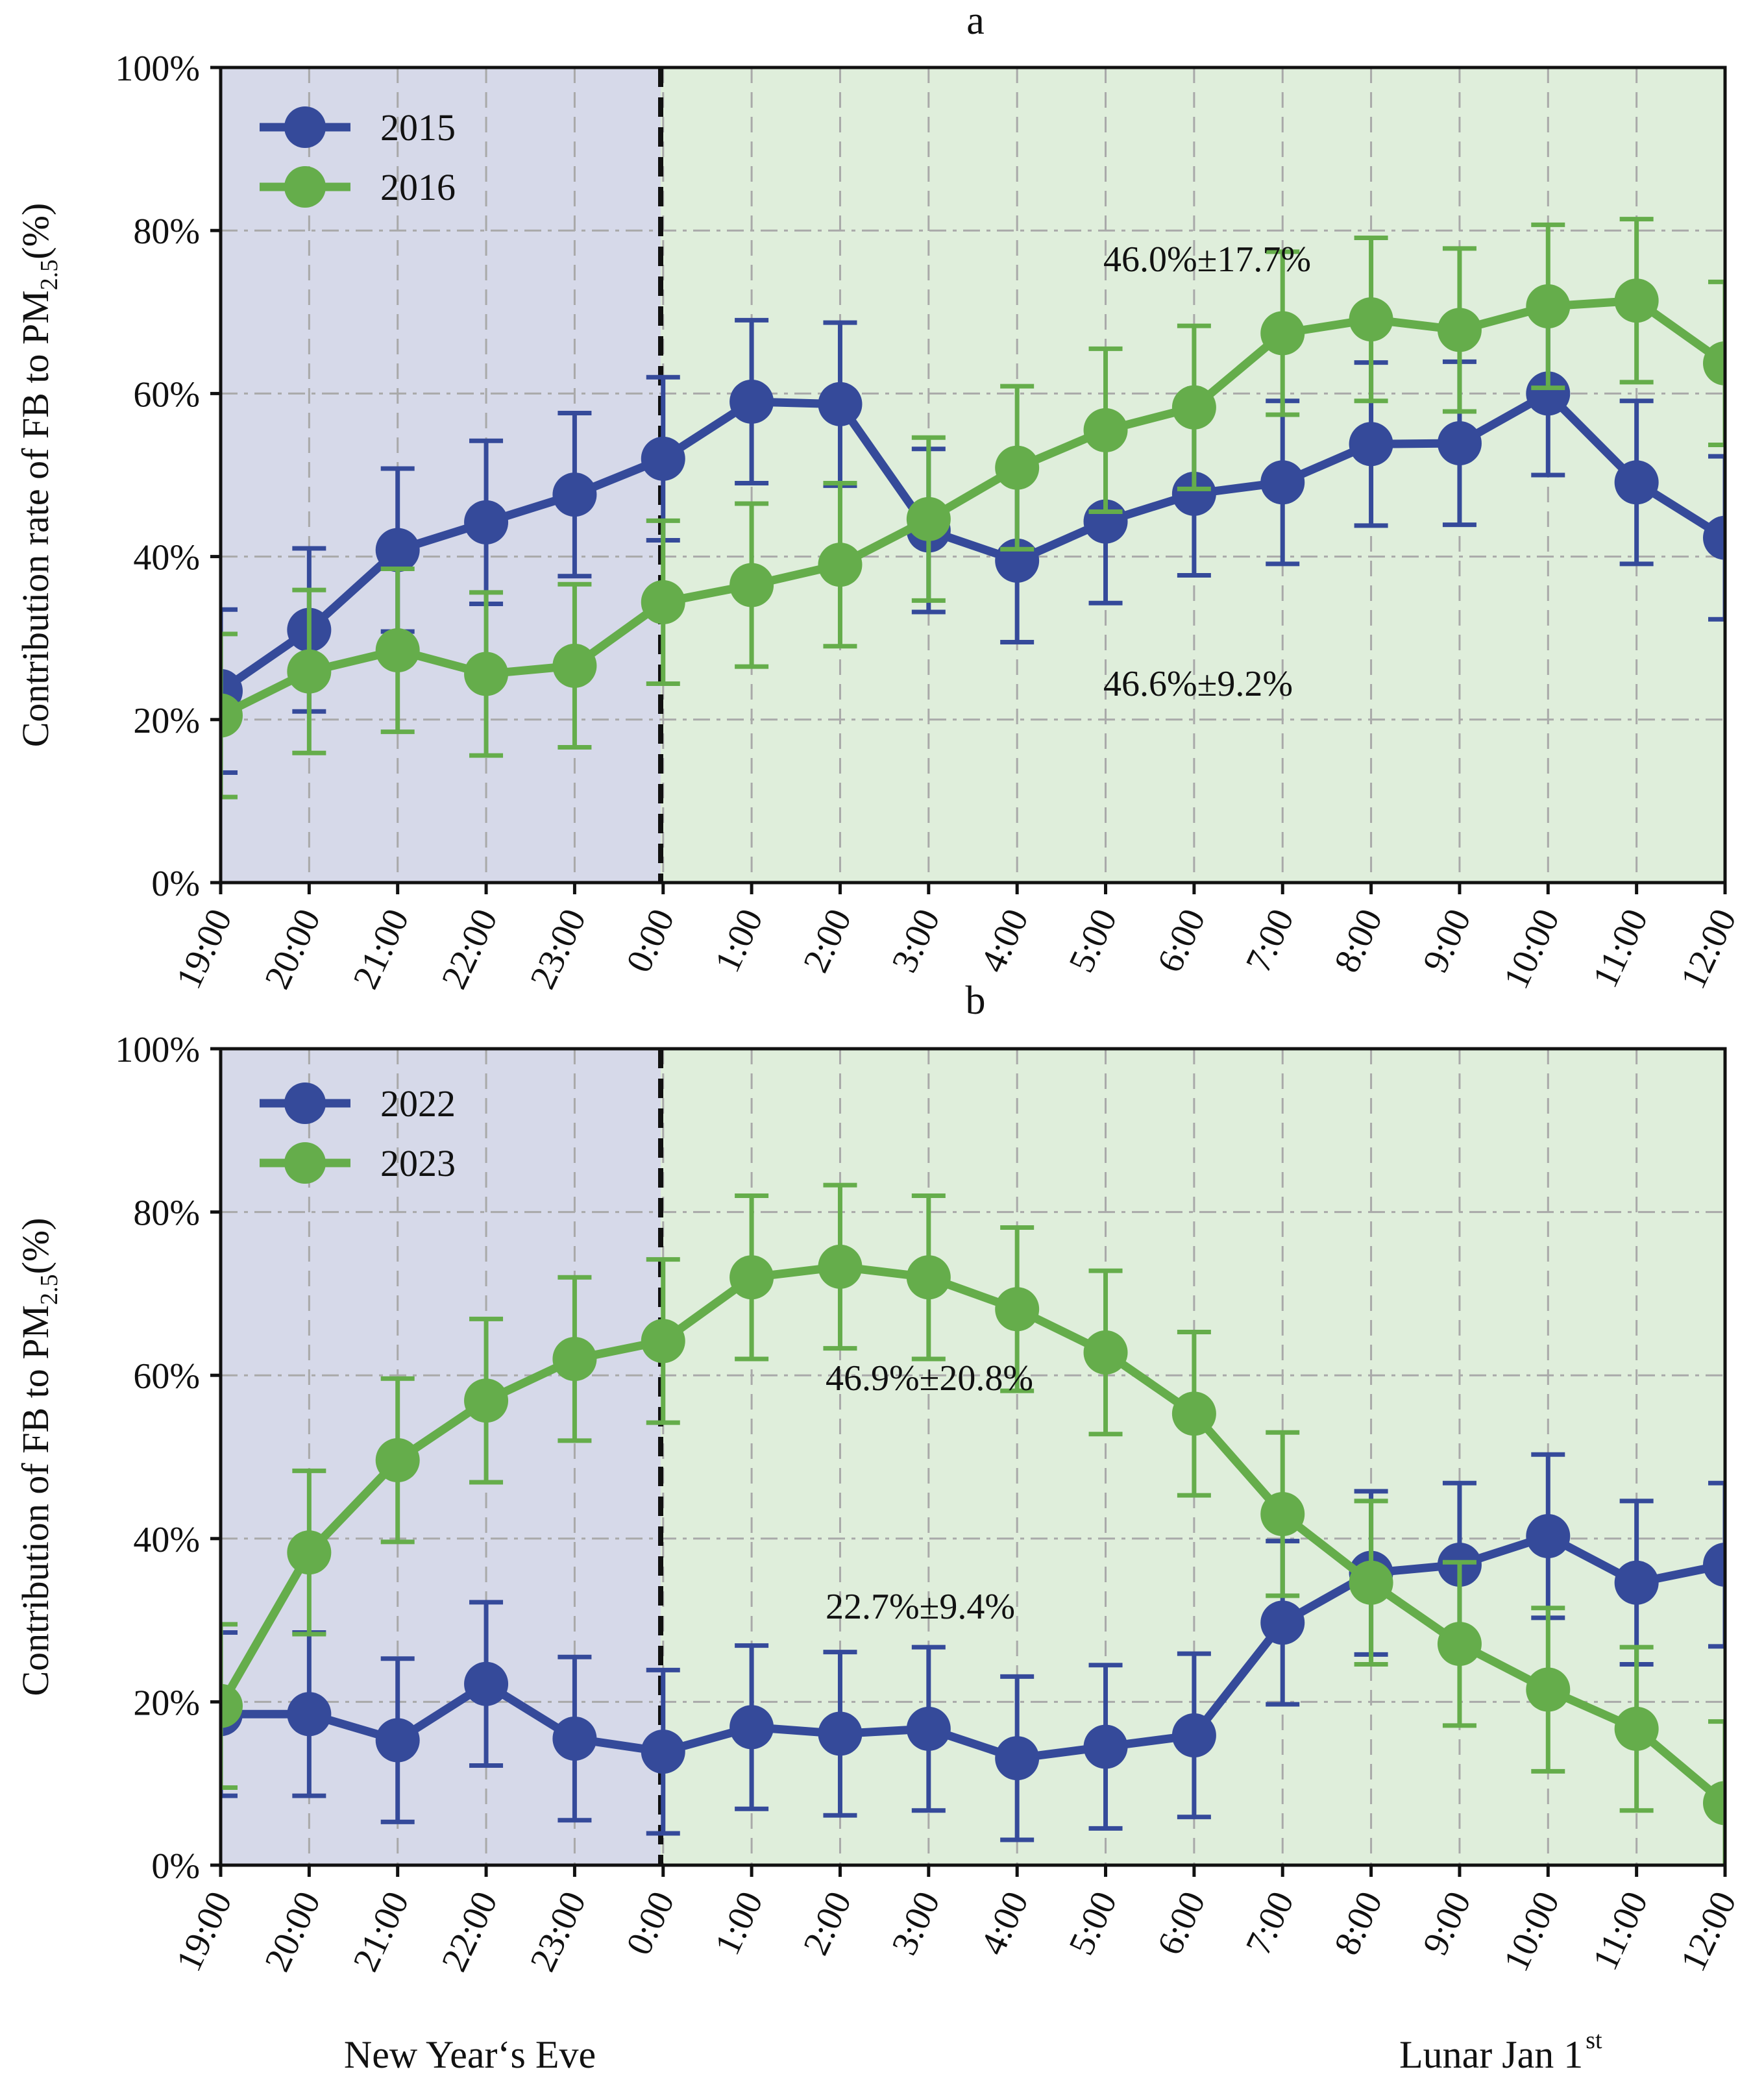  What do you see at coordinates (1004, 1923) in the screenshot?
I see `x-tick-label: 4:00` at bounding box center [1004, 1923].